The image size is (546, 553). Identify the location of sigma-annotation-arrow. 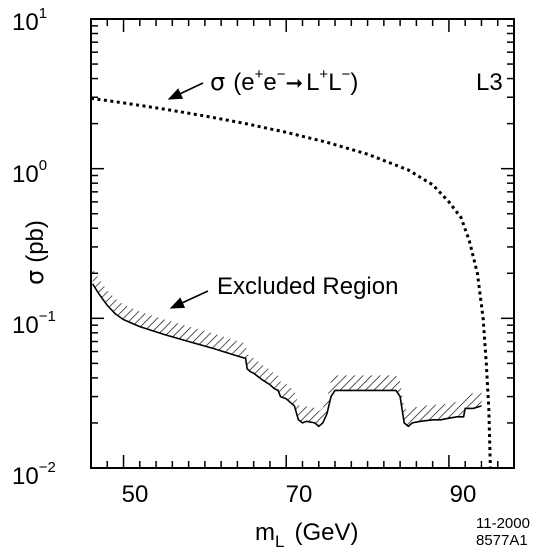
(185, 91).